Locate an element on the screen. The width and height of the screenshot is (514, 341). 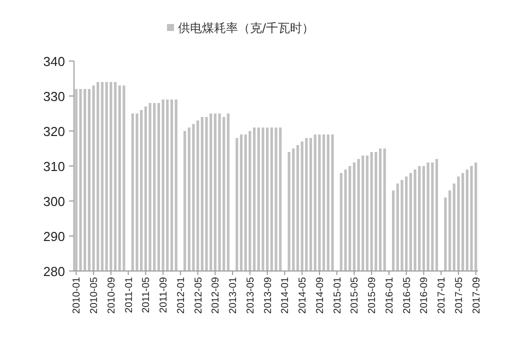
y-tick-label: 310 is located at coordinates (54, 166).